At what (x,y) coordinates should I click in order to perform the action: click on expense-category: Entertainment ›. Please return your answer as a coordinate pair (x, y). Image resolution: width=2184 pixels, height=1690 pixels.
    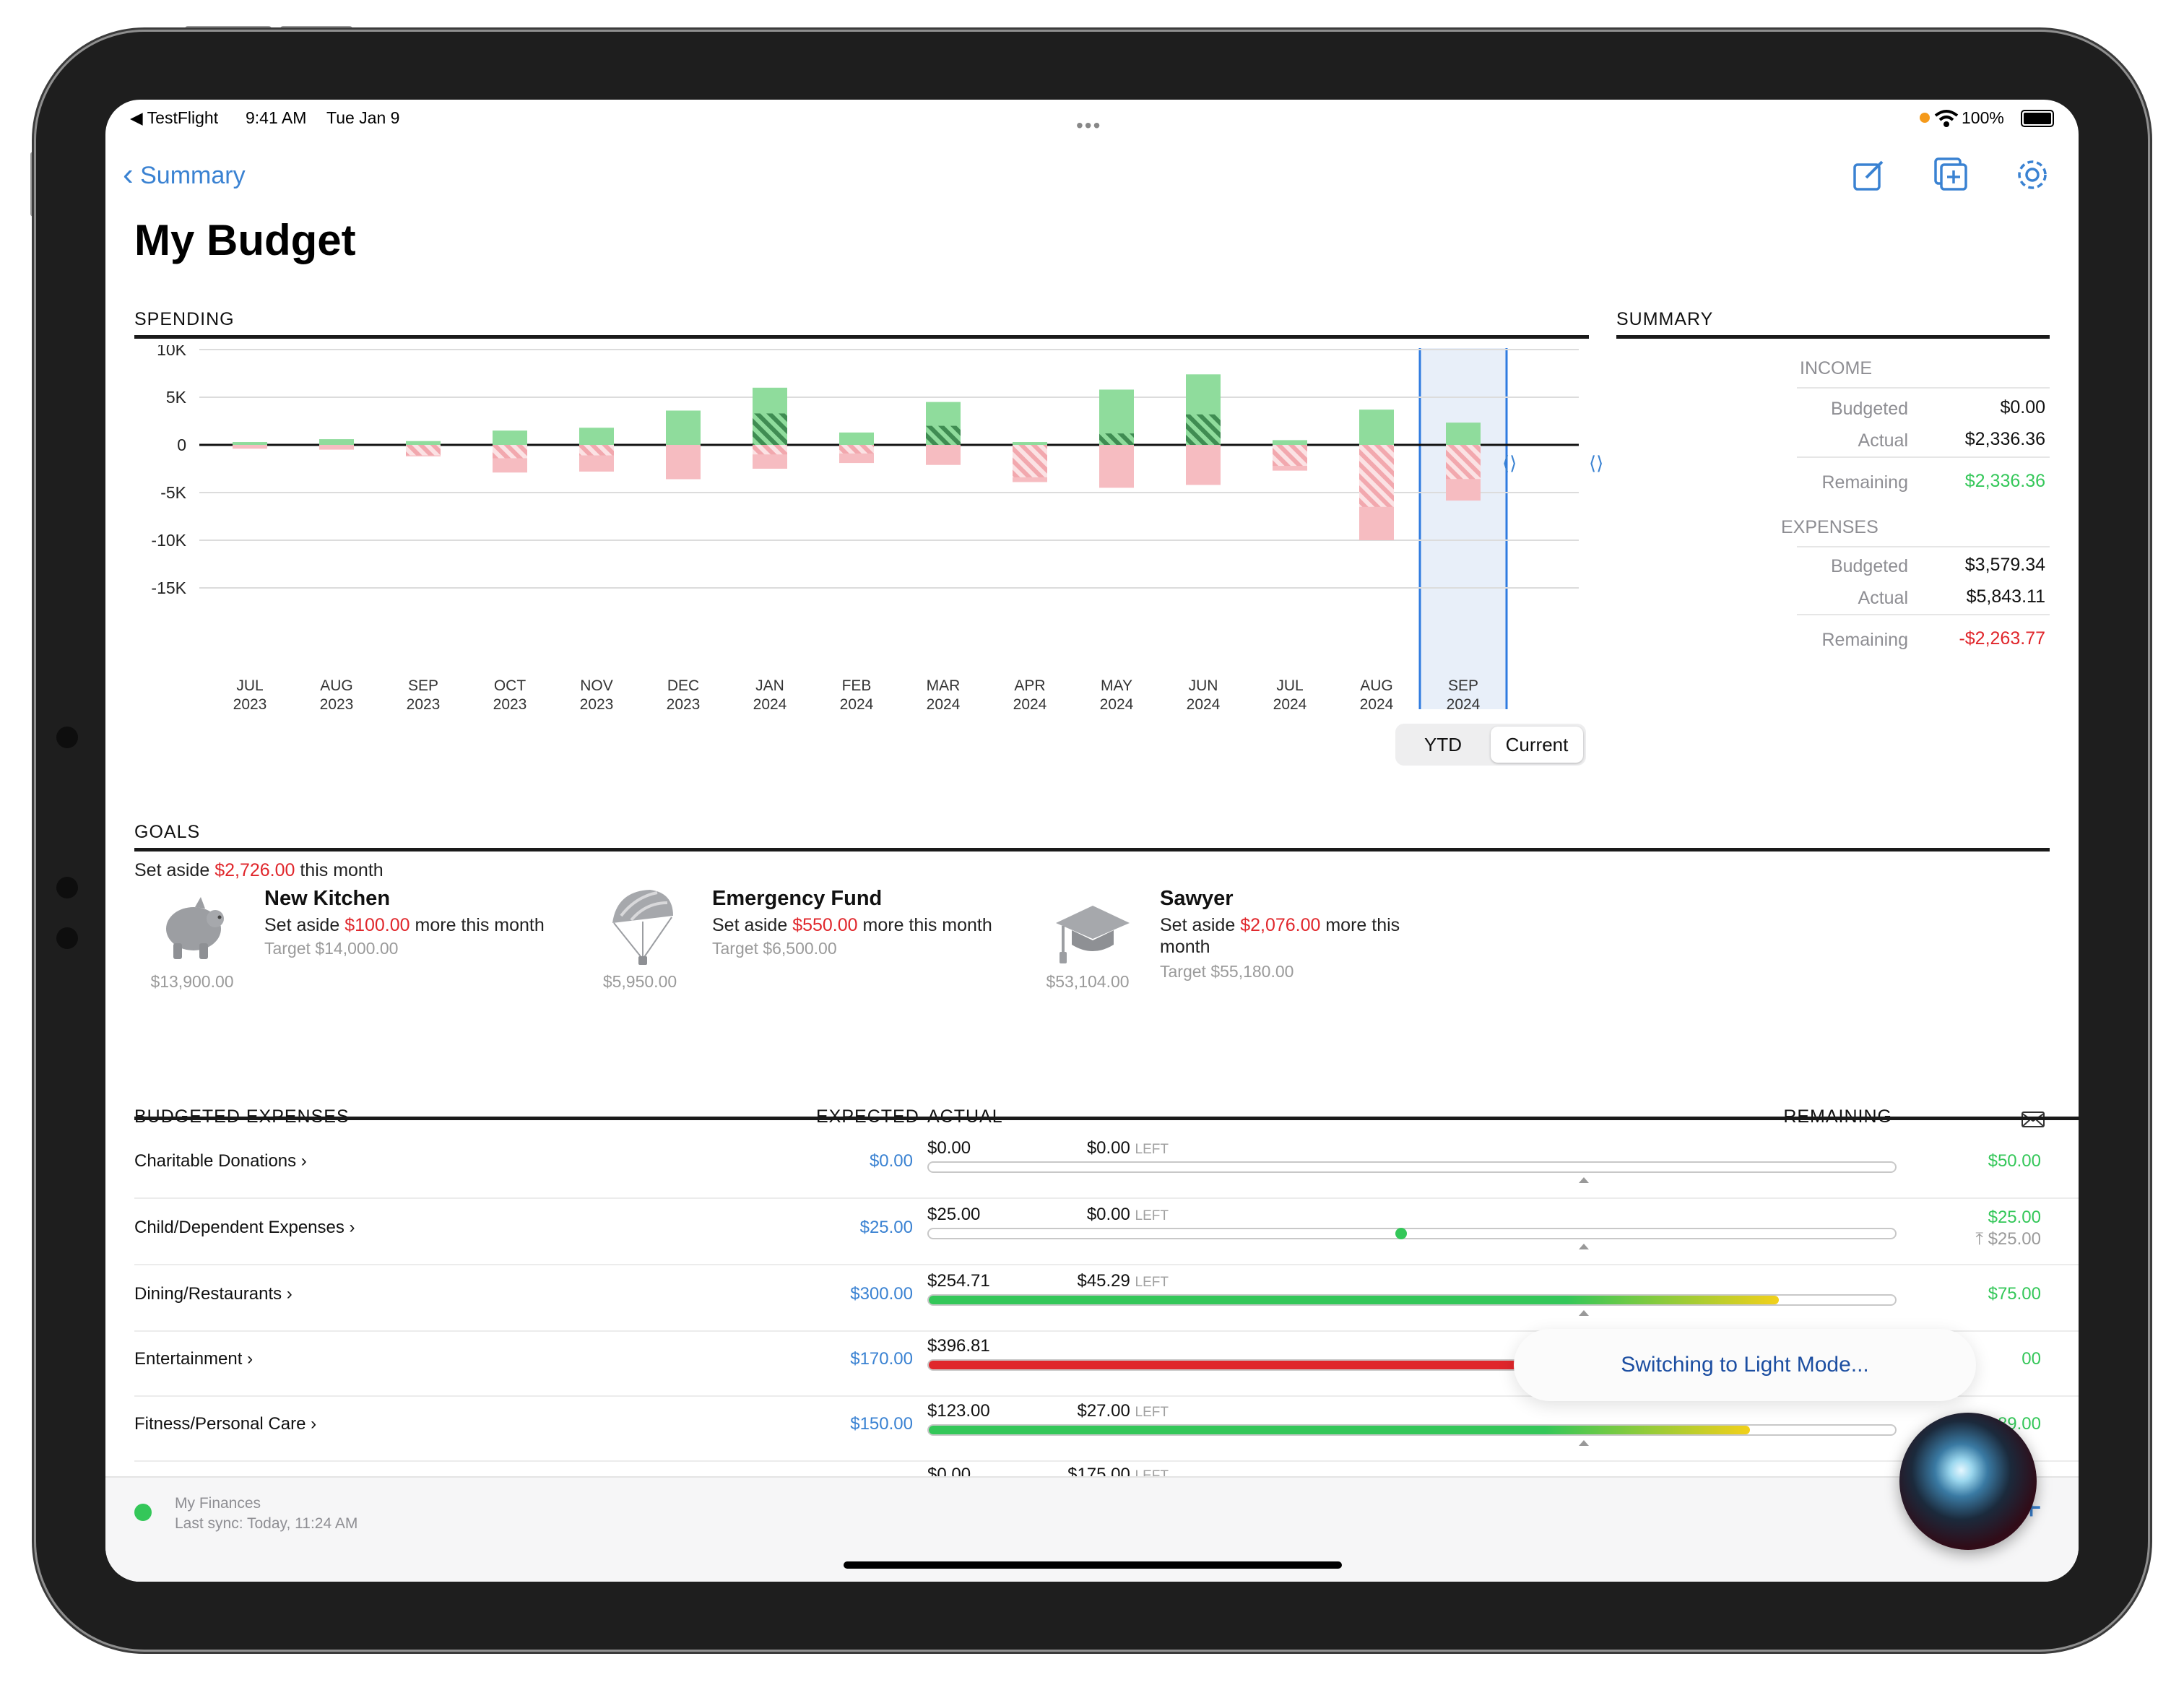
    Looking at the image, I should click on (194, 1359).